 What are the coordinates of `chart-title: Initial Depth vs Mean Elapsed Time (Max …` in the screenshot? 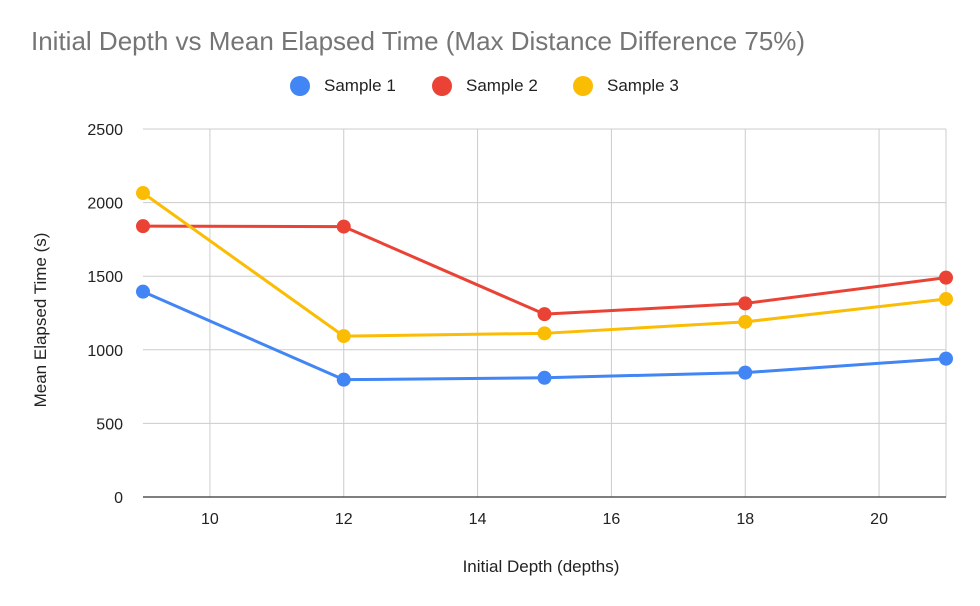 It's located at (418, 41).